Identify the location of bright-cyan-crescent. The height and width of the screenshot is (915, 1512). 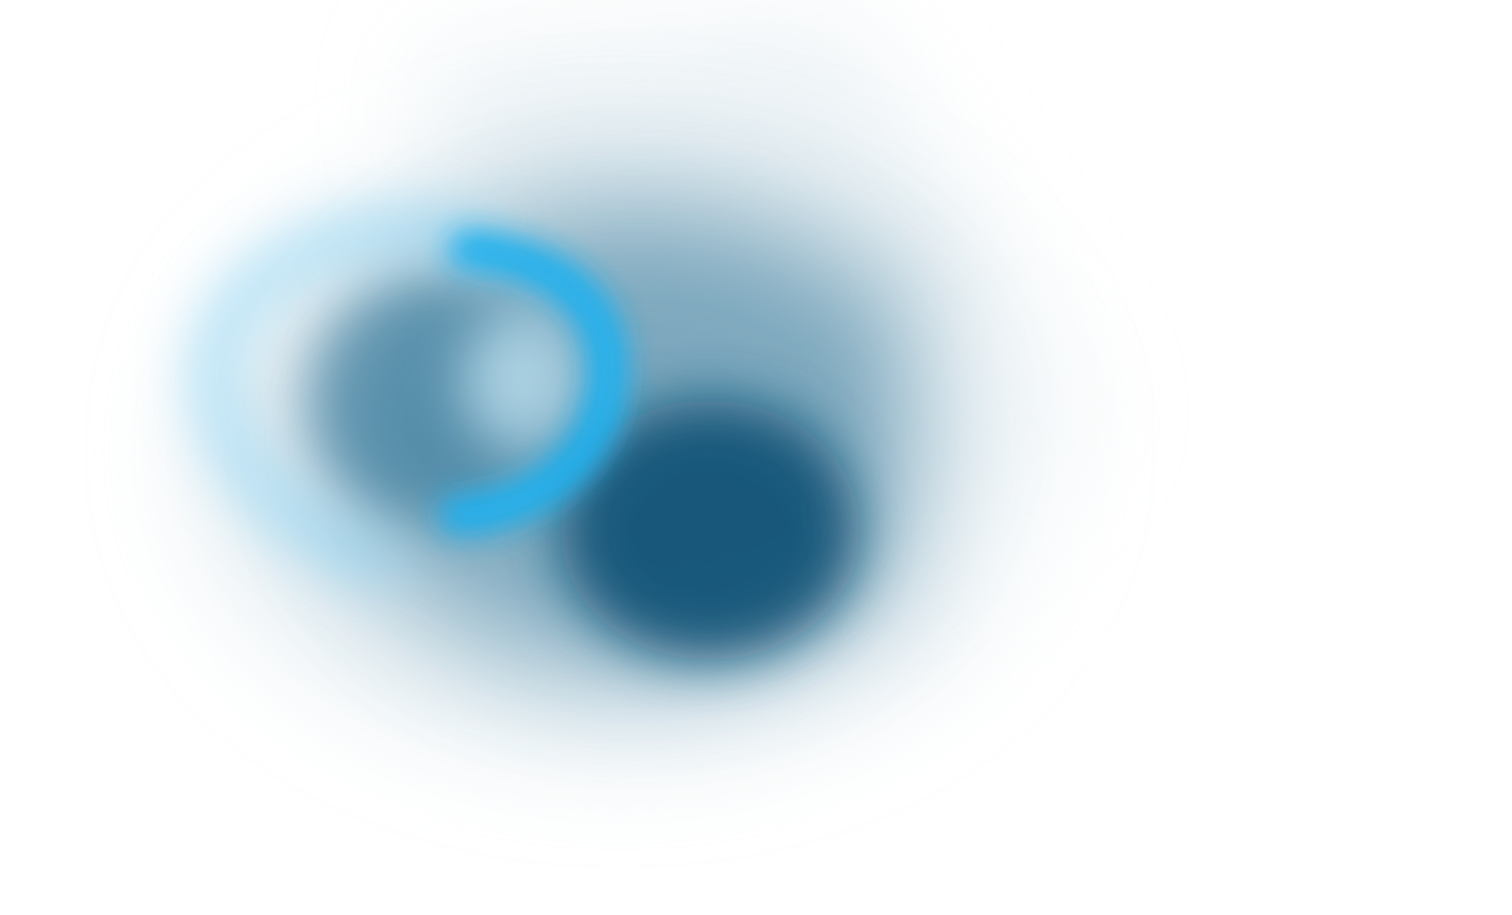
(534, 382).